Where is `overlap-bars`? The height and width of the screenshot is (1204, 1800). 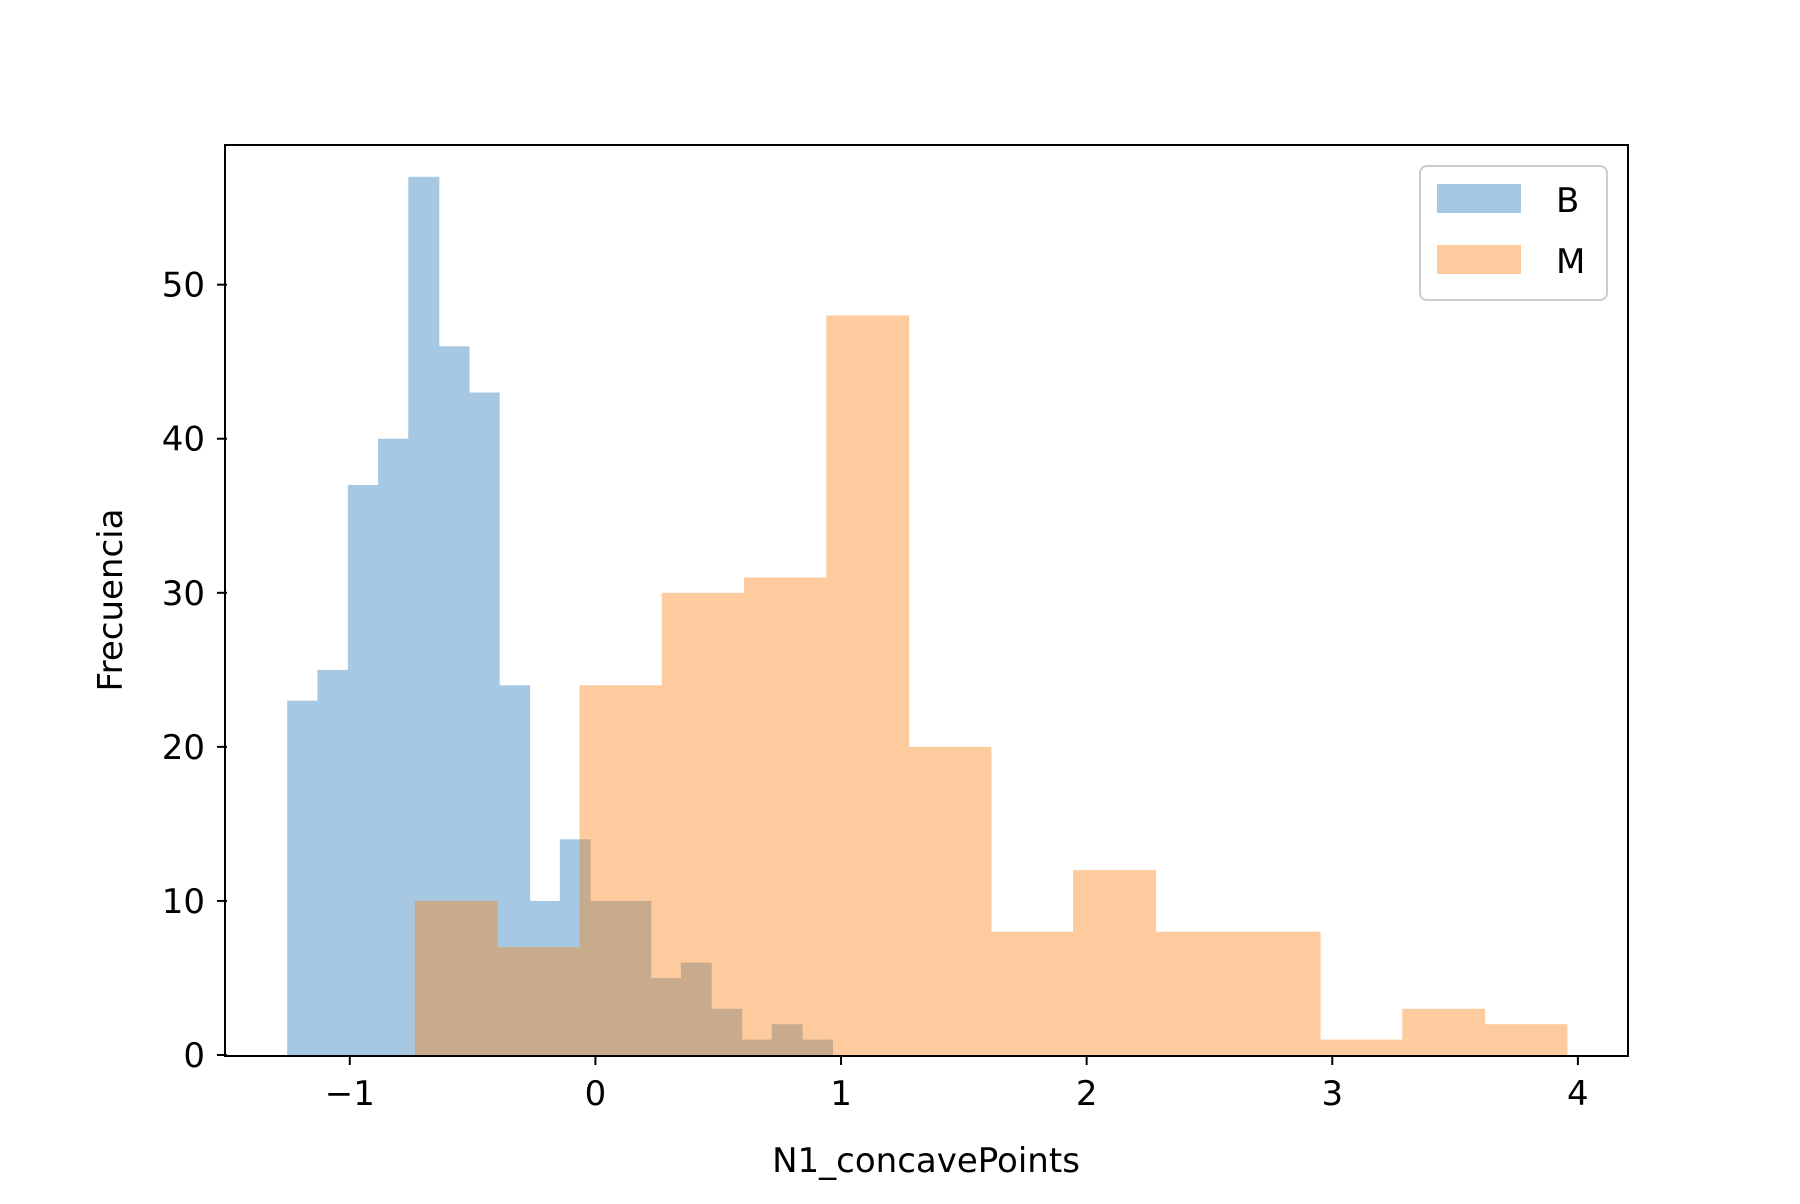
overlap-bars is located at coordinates (624, 947).